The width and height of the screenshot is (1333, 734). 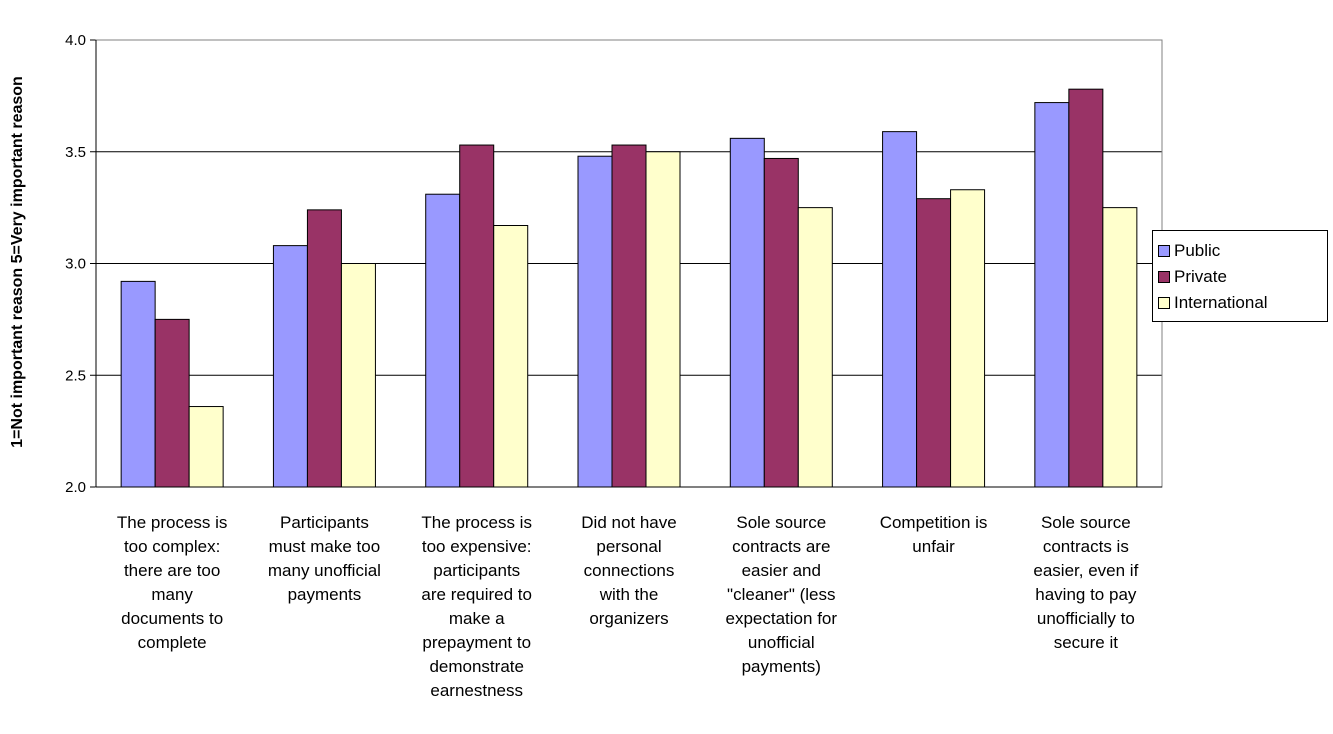 I want to click on legend-swatch-international, so click(x=1164, y=303).